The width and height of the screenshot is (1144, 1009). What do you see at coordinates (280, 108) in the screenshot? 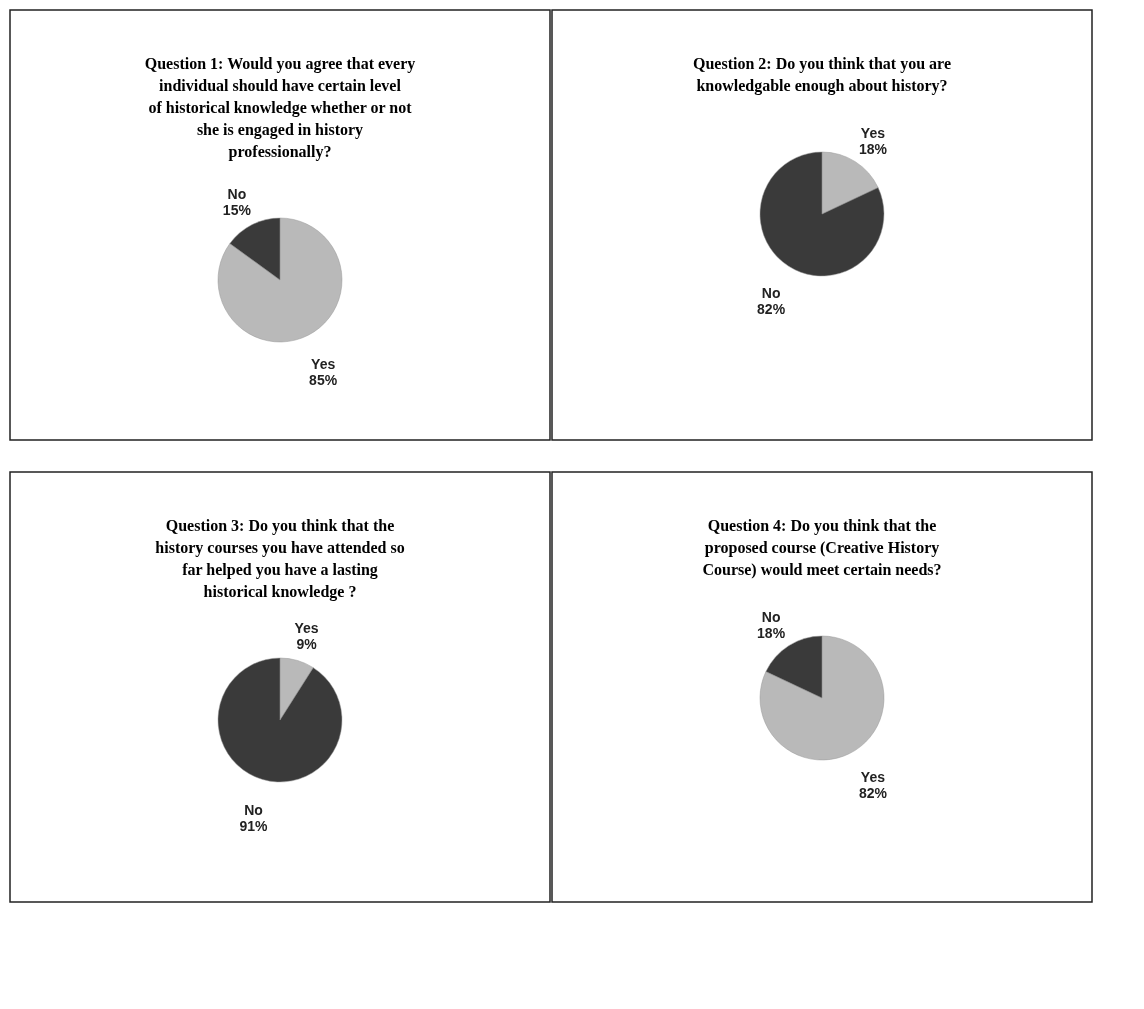
I see `chart-title: Question 1: Would you agree that every individual should have certain level of historical knowledge whether or not she is engaged in history professionally?` at bounding box center [280, 108].